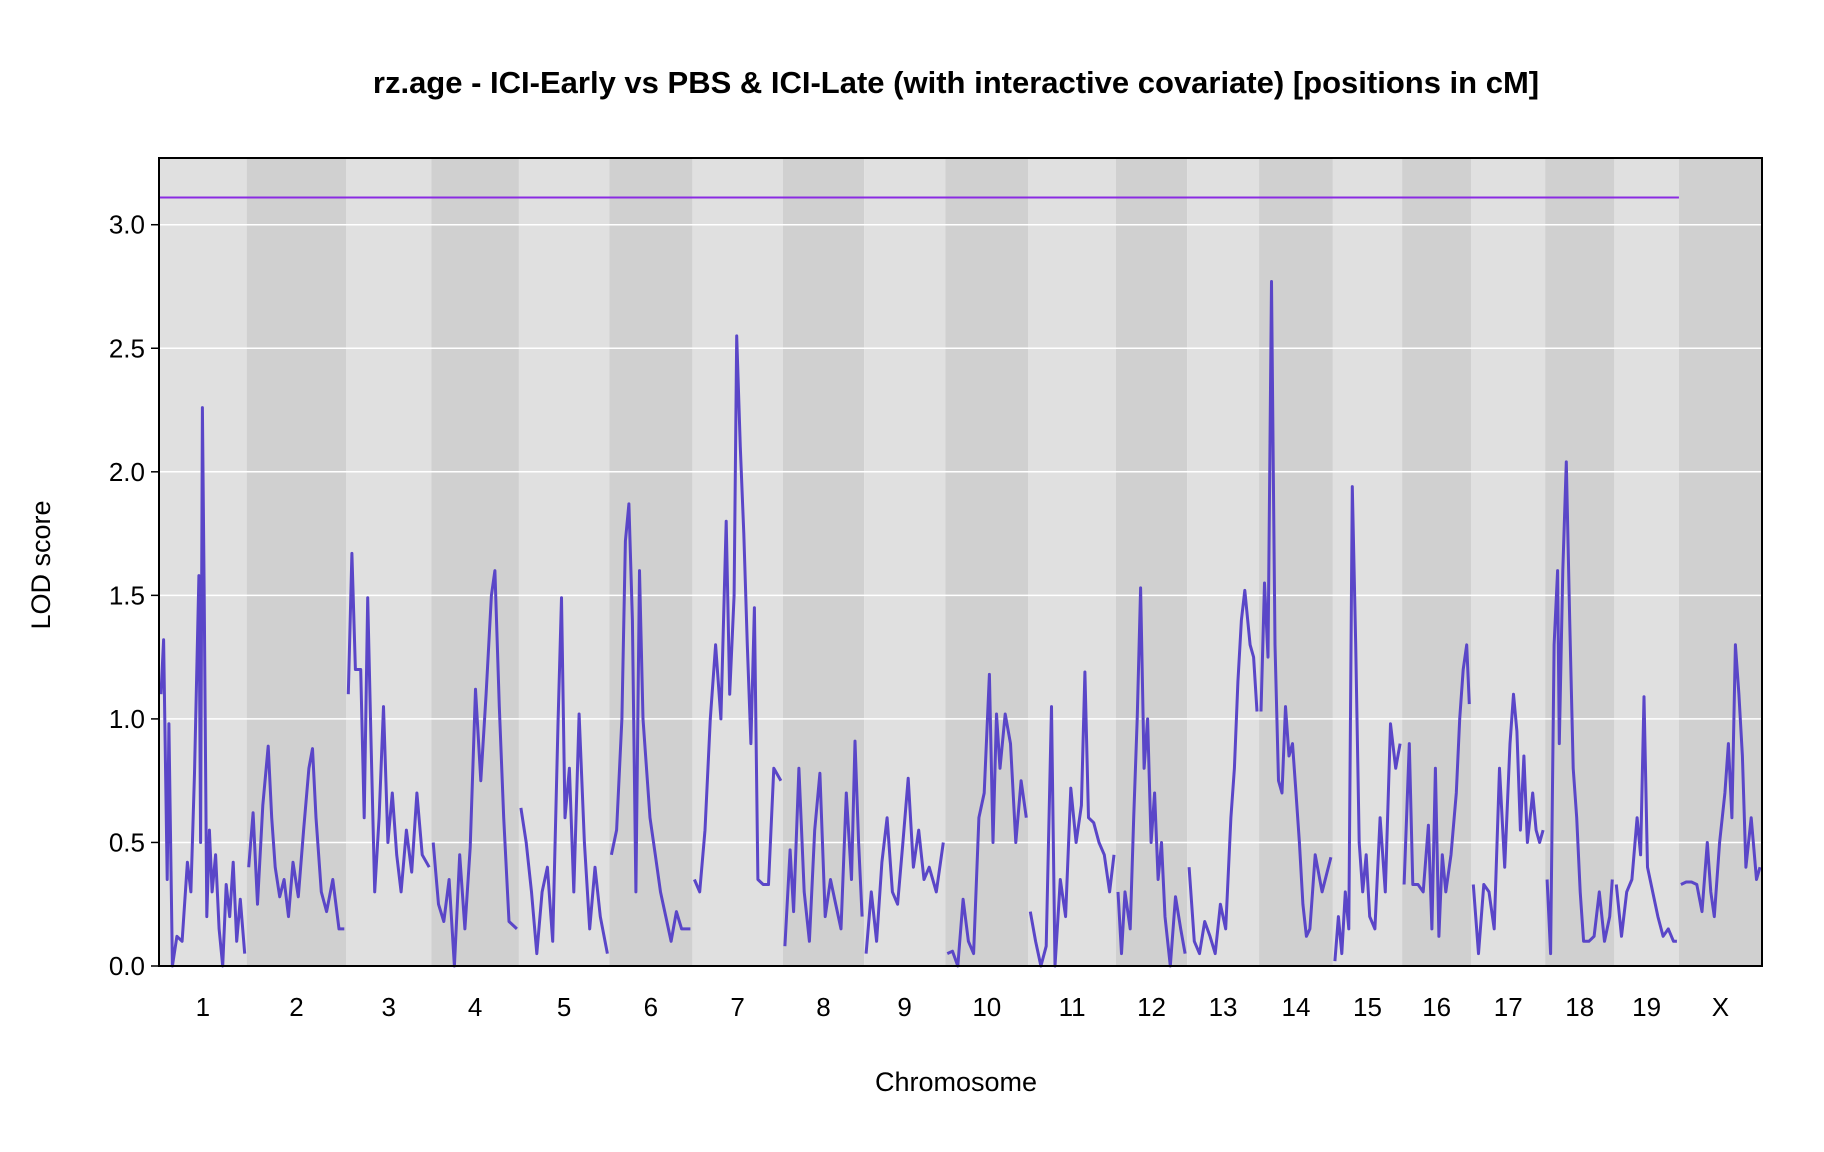  What do you see at coordinates (203, 1007) in the screenshot?
I see `x-tick-label-1: 1` at bounding box center [203, 1007].